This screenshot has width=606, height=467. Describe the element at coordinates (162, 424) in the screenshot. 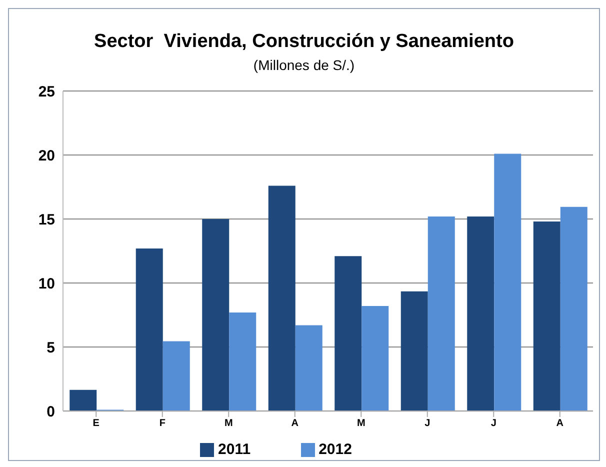

I see `x-tick-label: F` at that location.